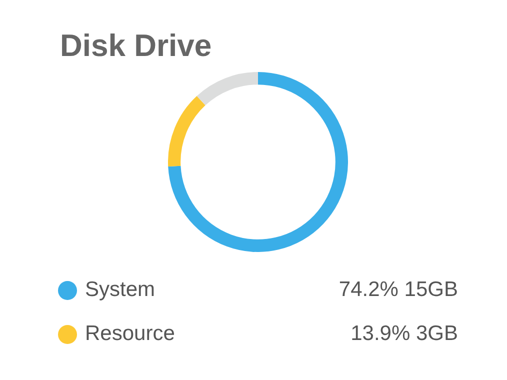 Image resolution: width=507 pixels, height=380 pixels. What do you see at coordinates (398, 290) in the screenshot?
I see `data-label: 74.2% 15GB` at bounding box center [398, 290].